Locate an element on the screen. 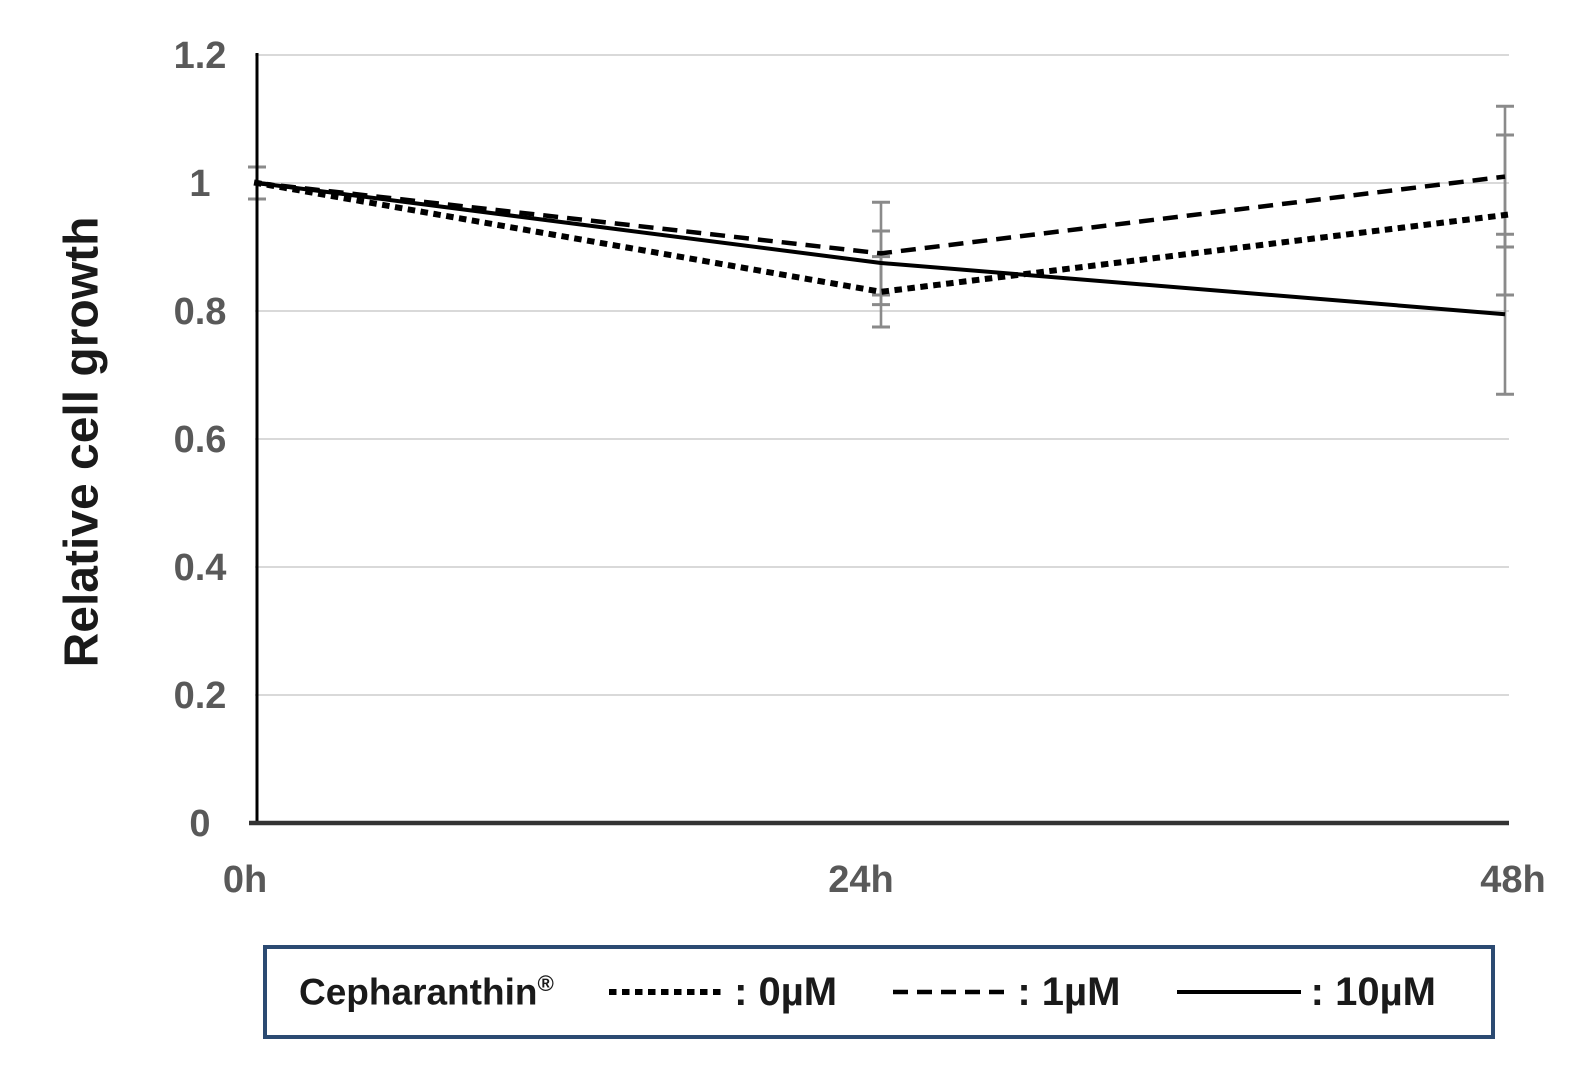 This screenshot has height=1081, width=1571. x-tick-label: 48h is located at coordinates (1512, 880).